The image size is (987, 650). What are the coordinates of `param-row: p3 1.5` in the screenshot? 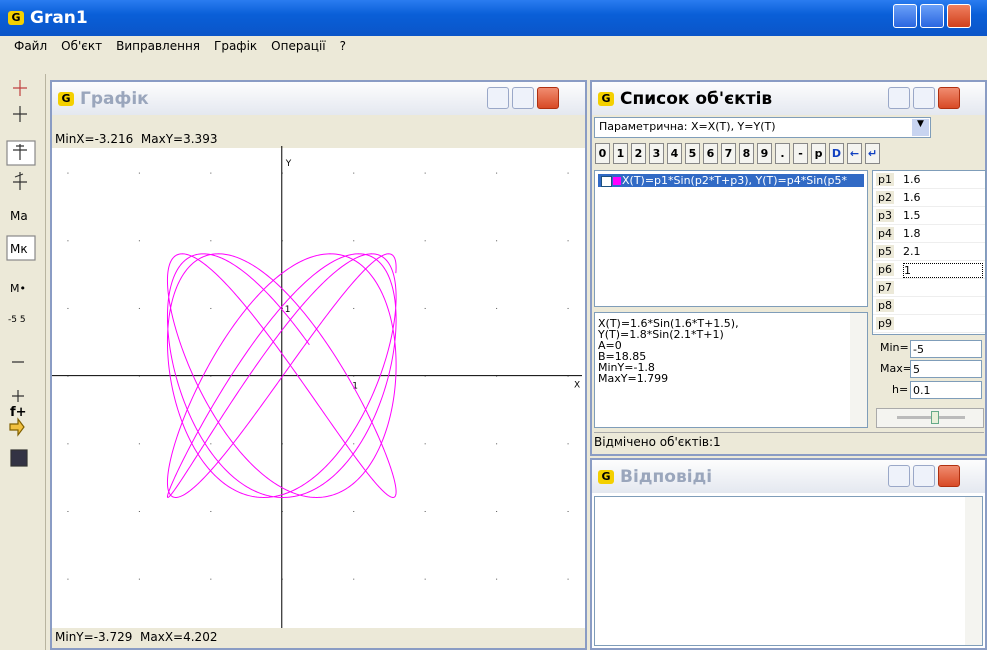 It's located at (929, 216).